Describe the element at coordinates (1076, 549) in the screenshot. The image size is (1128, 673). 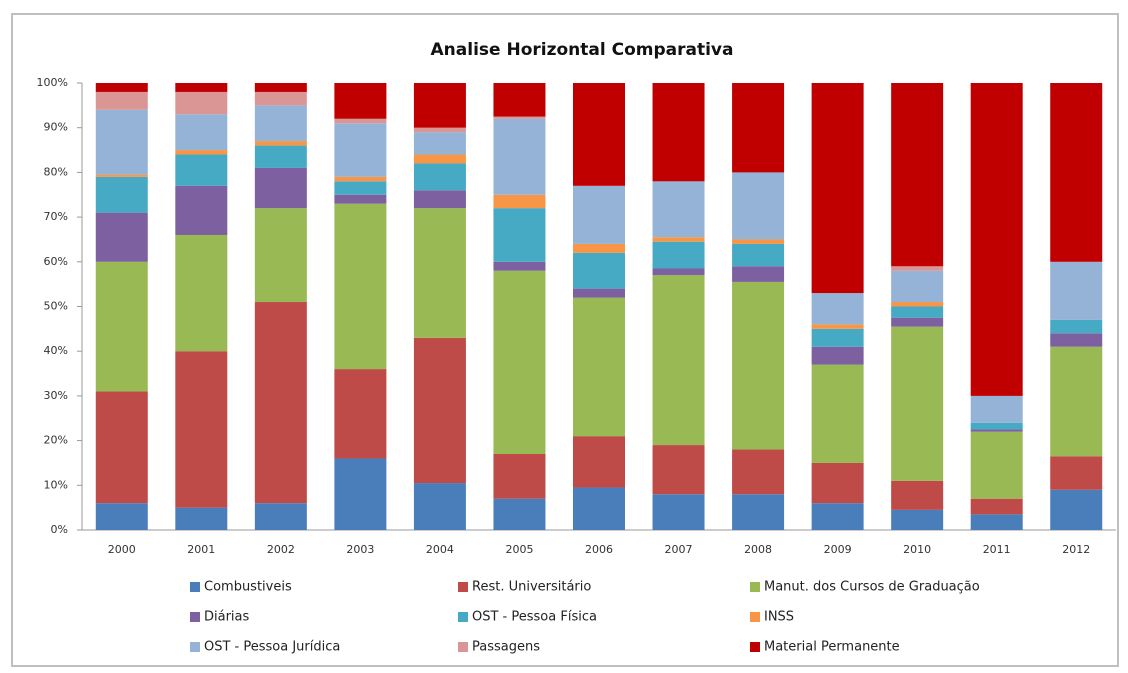
I see `x-tick-label: 2012` at that location.